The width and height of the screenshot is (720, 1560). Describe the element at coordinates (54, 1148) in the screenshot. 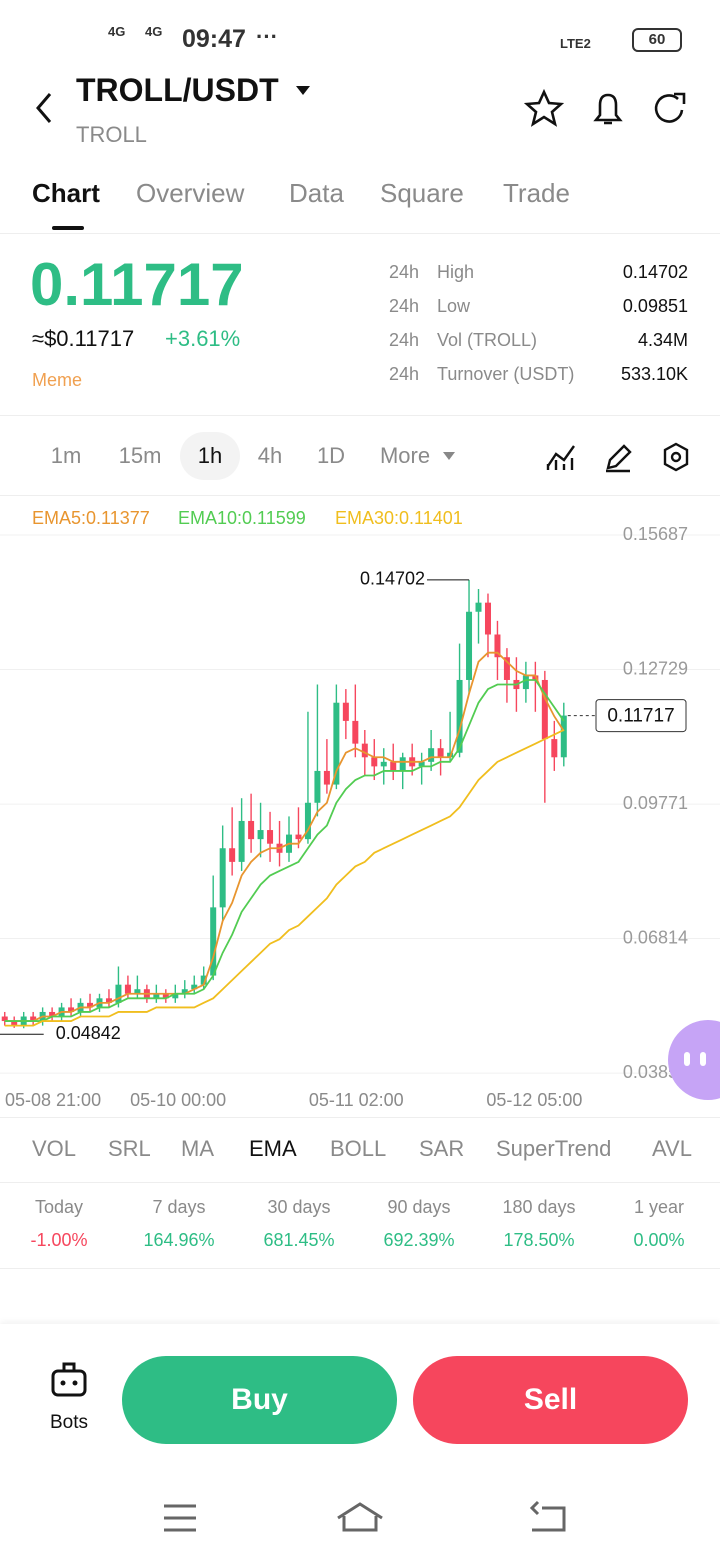

I see `indicator-tab: VOL` at that location.